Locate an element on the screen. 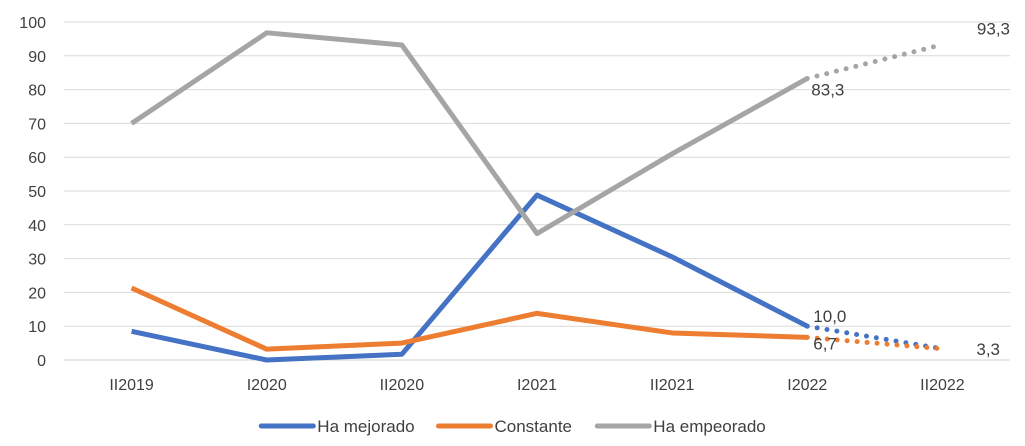 The width and height of the screenshot is (1025, 446). legend: Ha mejorado Constante Ha empeorado is located at coordinates (512, 426).